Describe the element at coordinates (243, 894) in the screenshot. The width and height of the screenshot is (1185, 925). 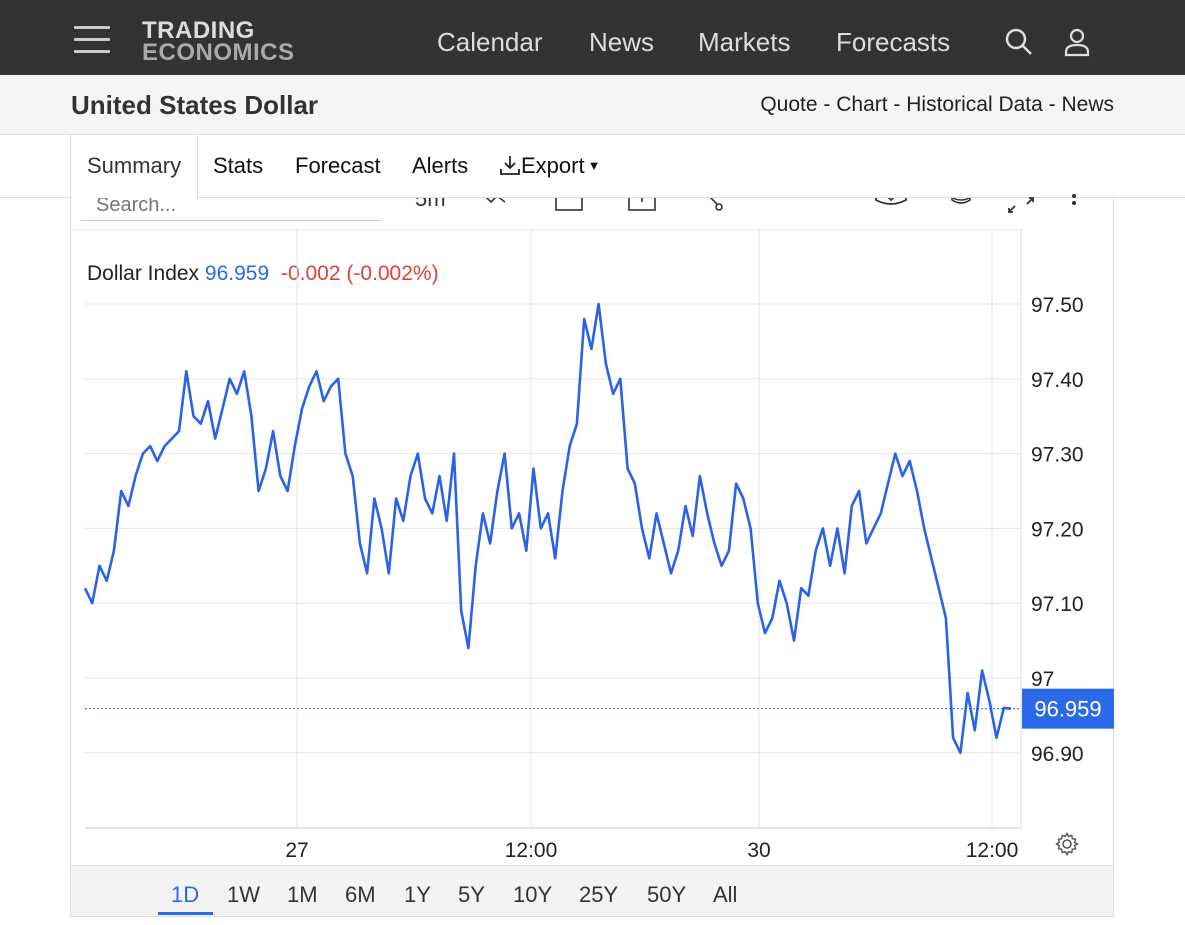
I see `range-1w: 1W` at that location.